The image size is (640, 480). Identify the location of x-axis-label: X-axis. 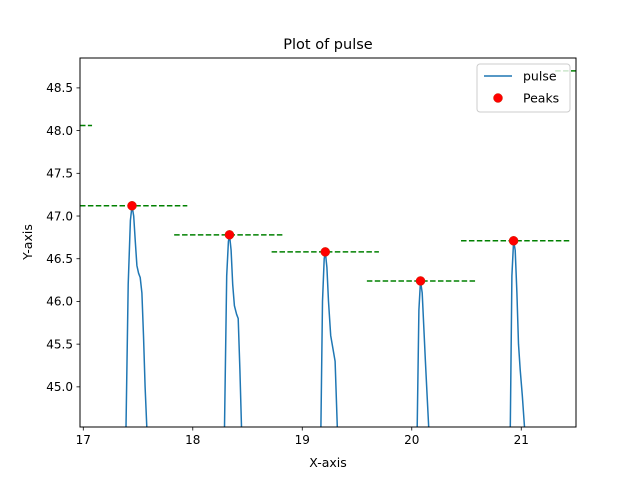
(328, 462).